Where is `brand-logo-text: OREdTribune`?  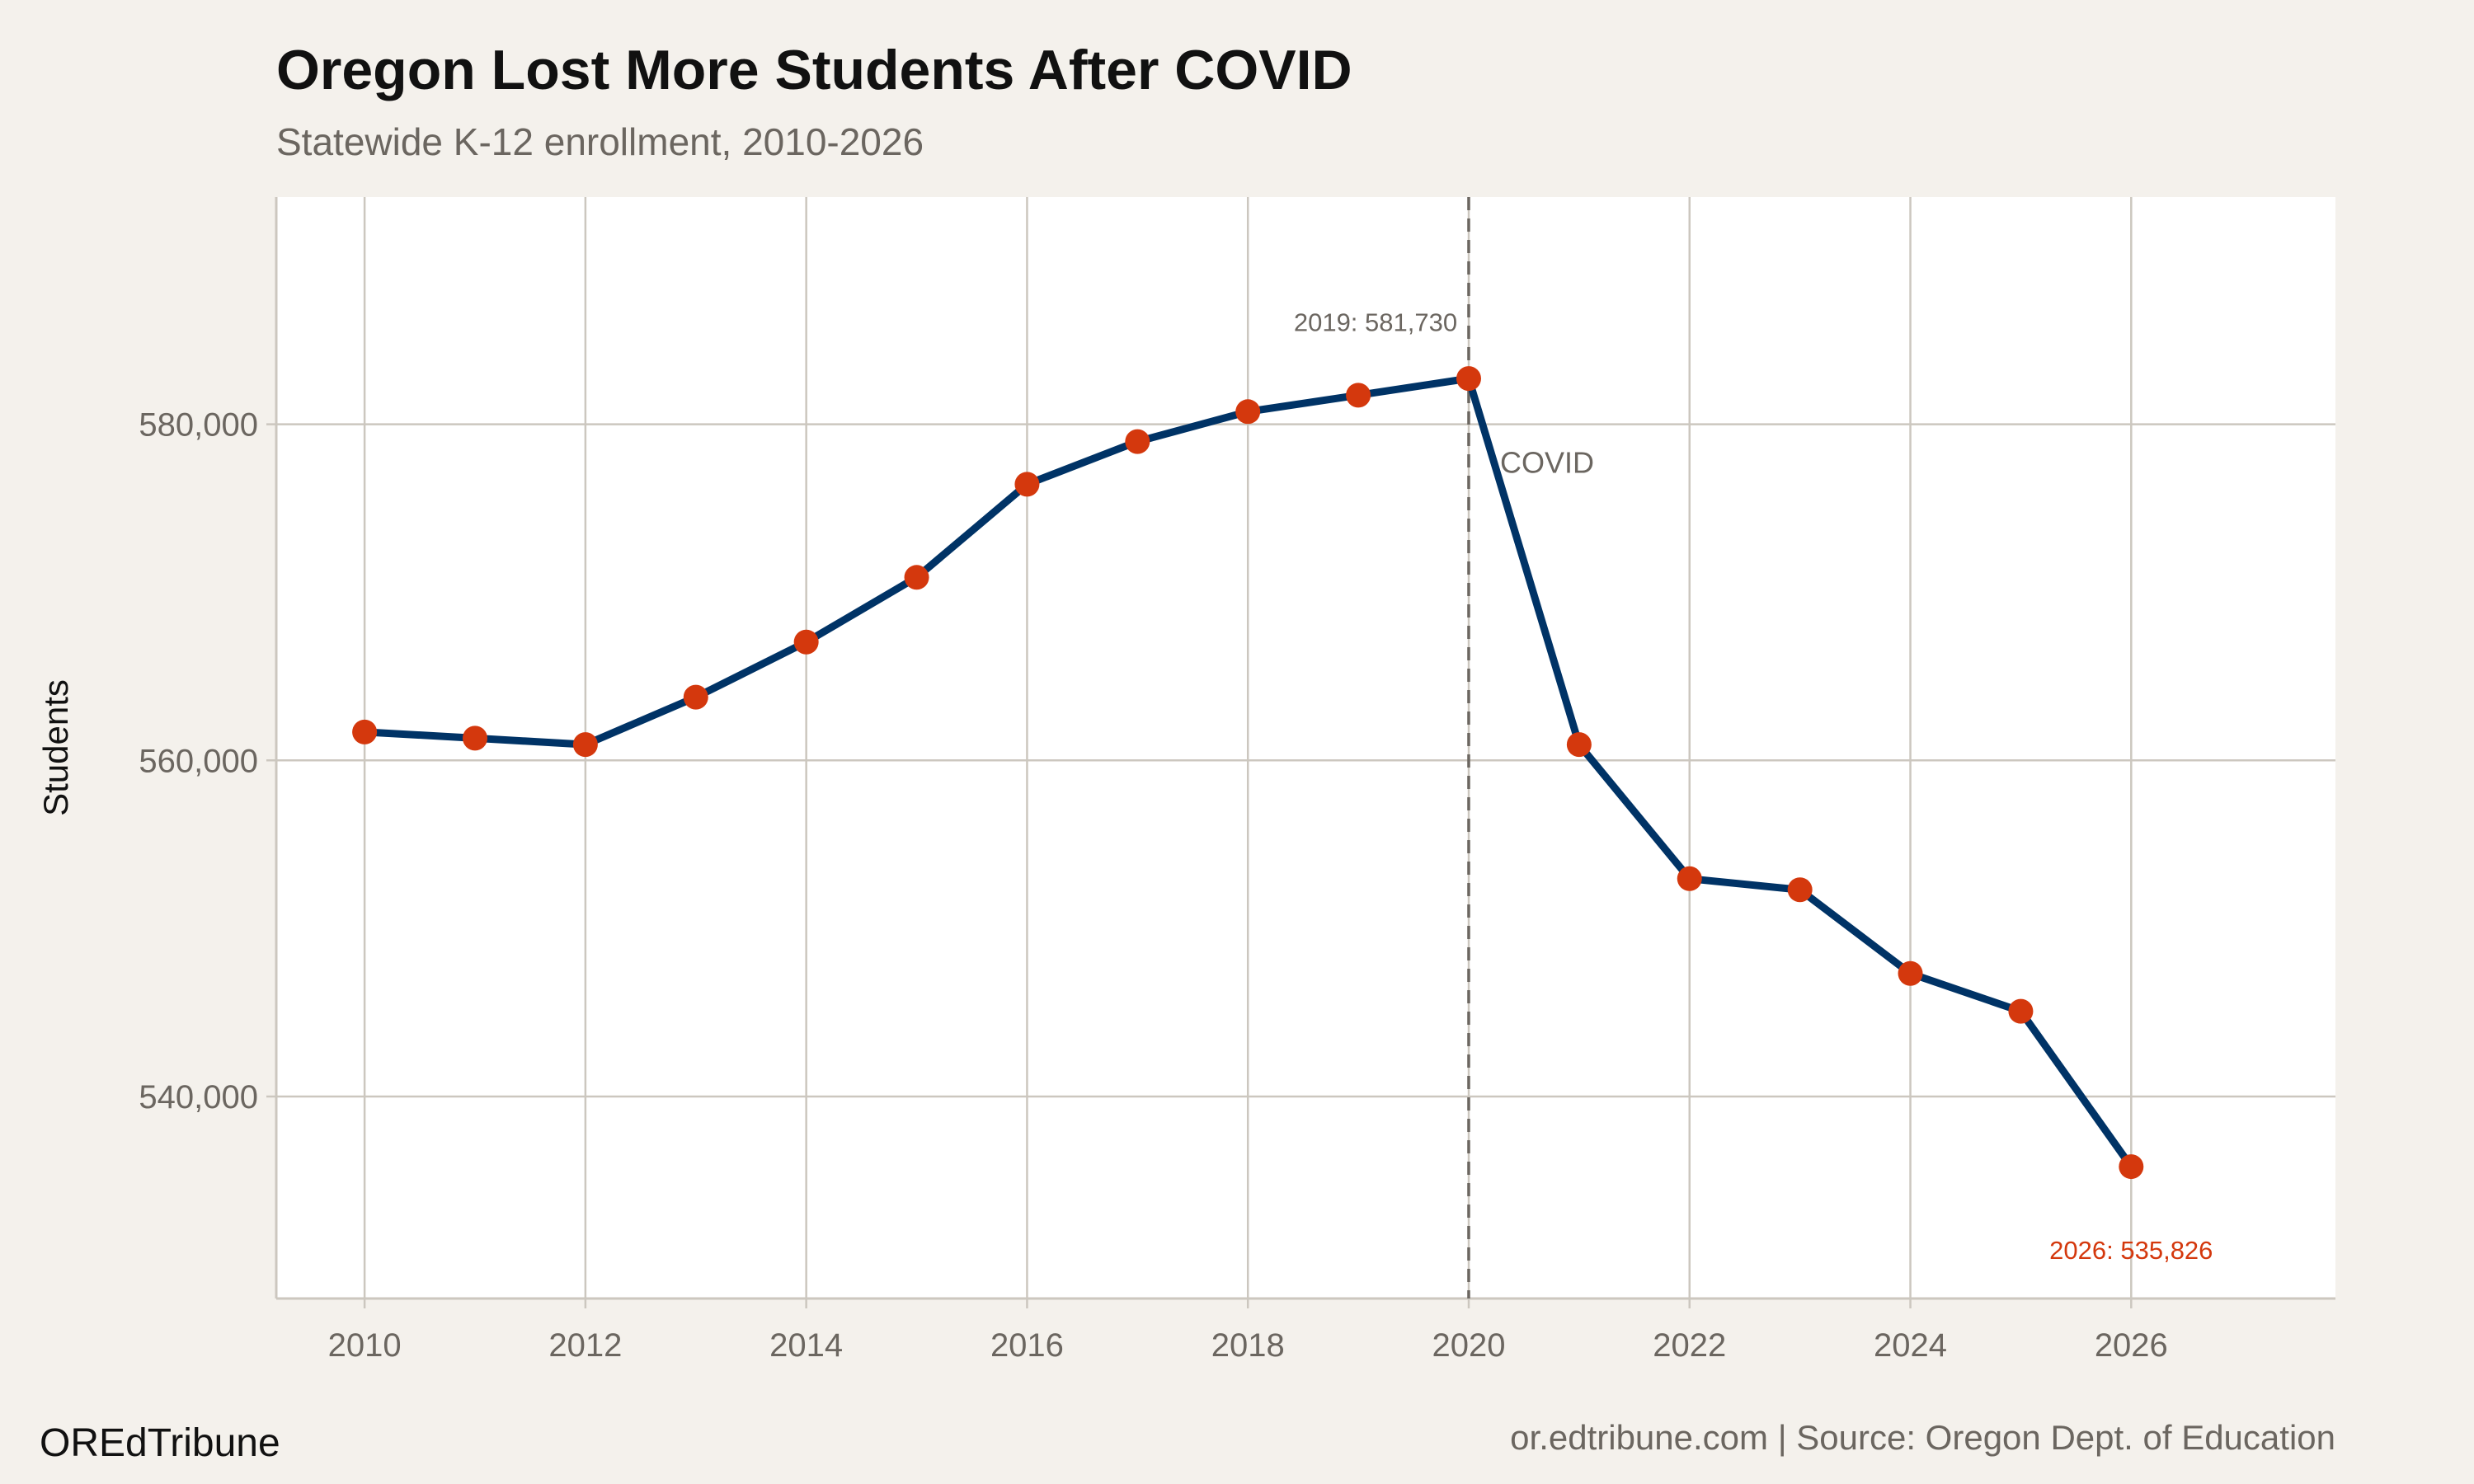
brand-logo-text: OREdTribune is located at coordinates (160, 1443).